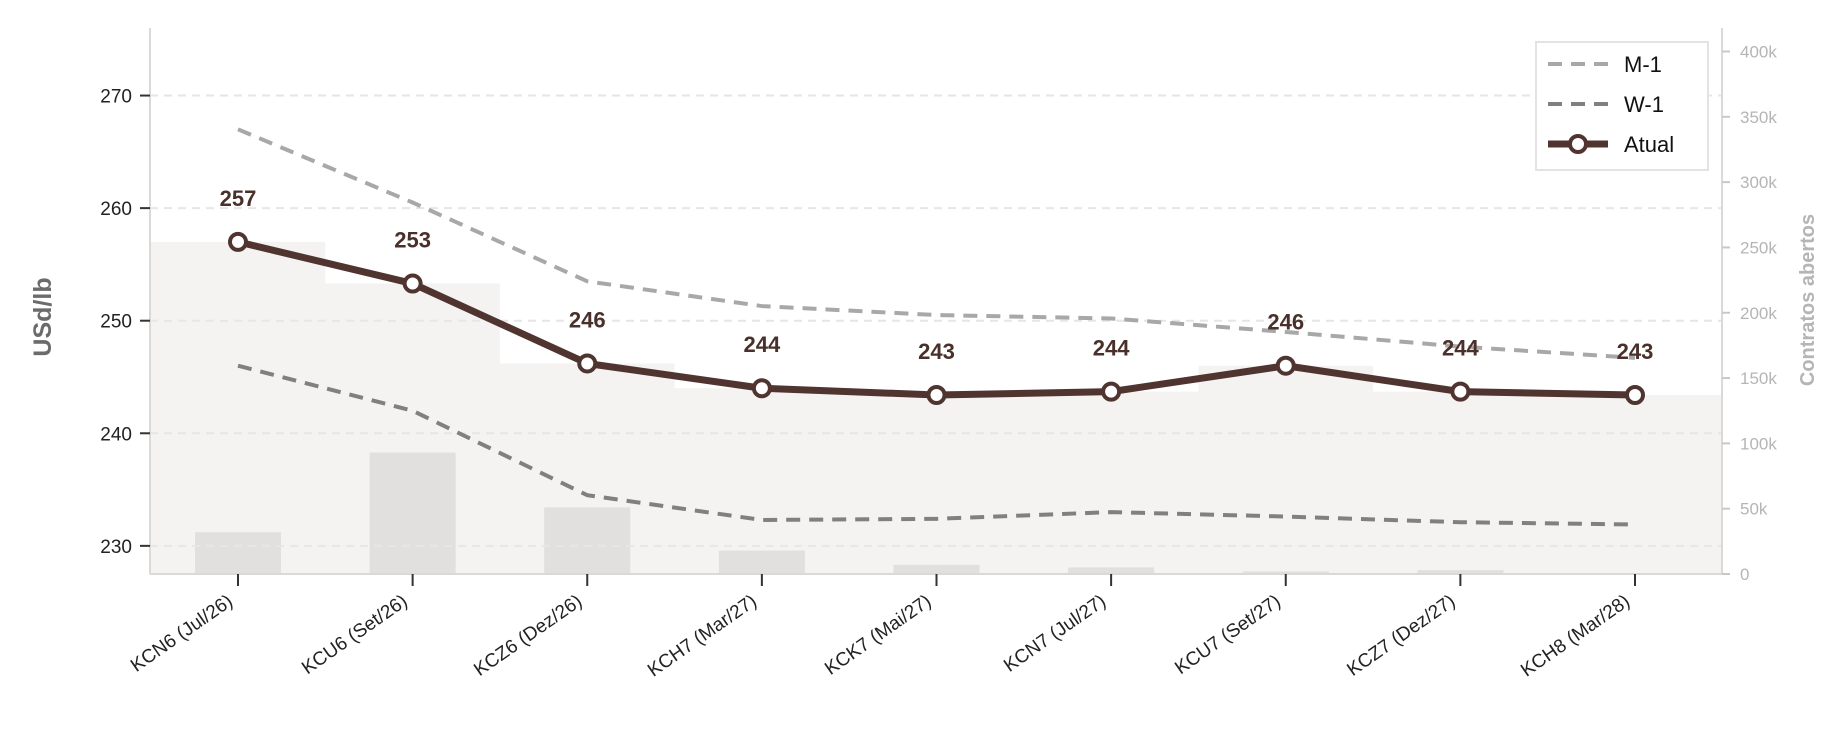 The width and height of the screenshot is (1846, 734). Describe the element at coordinates (1758, 247) in the screenshot. I see `y2-tick-label: 250k` at that location.